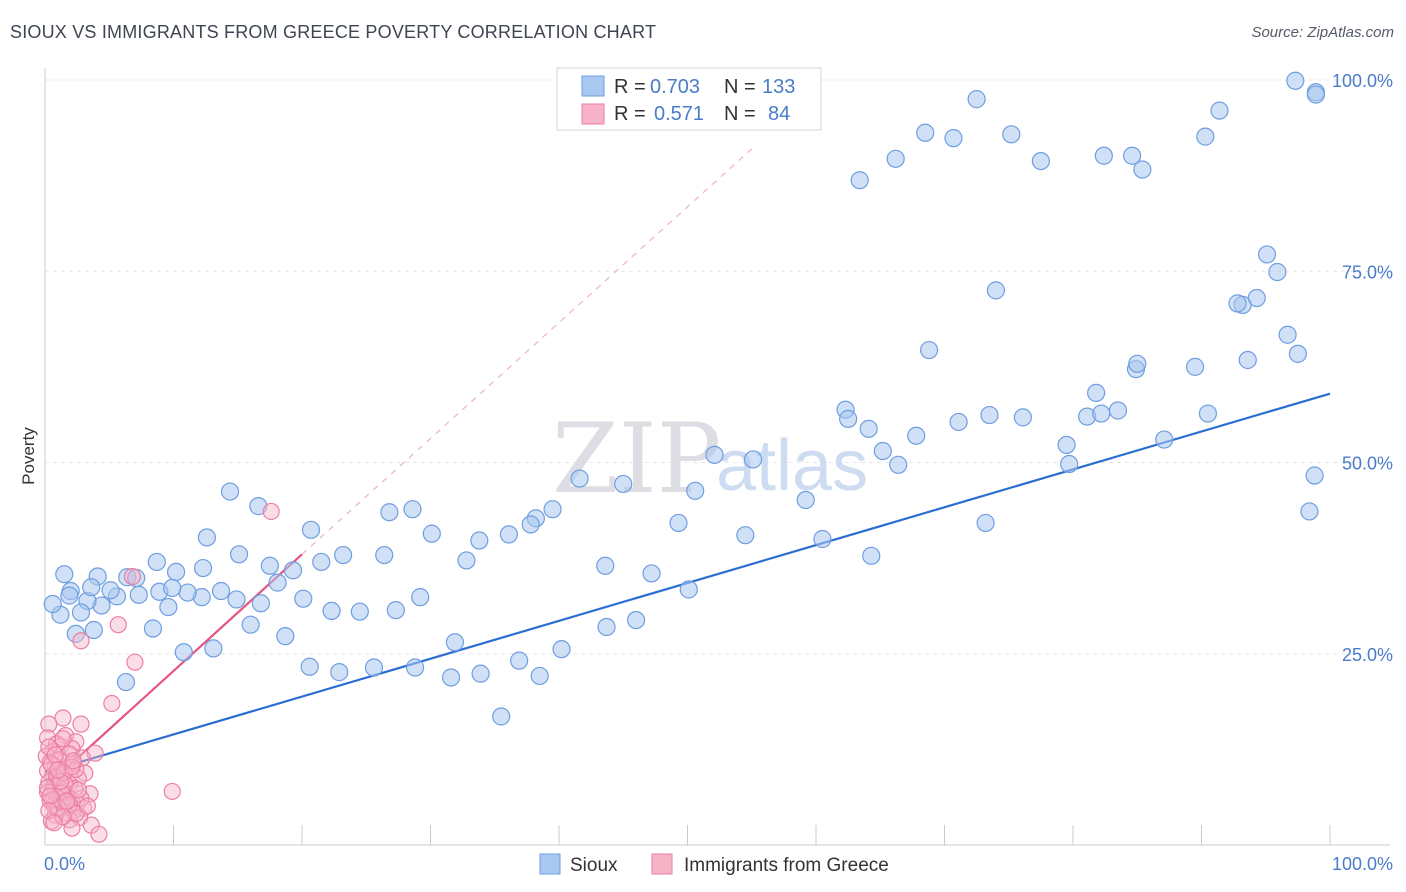 The height and width of the screenshot is (892, 1406). What do you see at coordinates (779, 114) in the screenshot?
I see `legend-n-value-greece: 84` at bounding box center [779, 114].